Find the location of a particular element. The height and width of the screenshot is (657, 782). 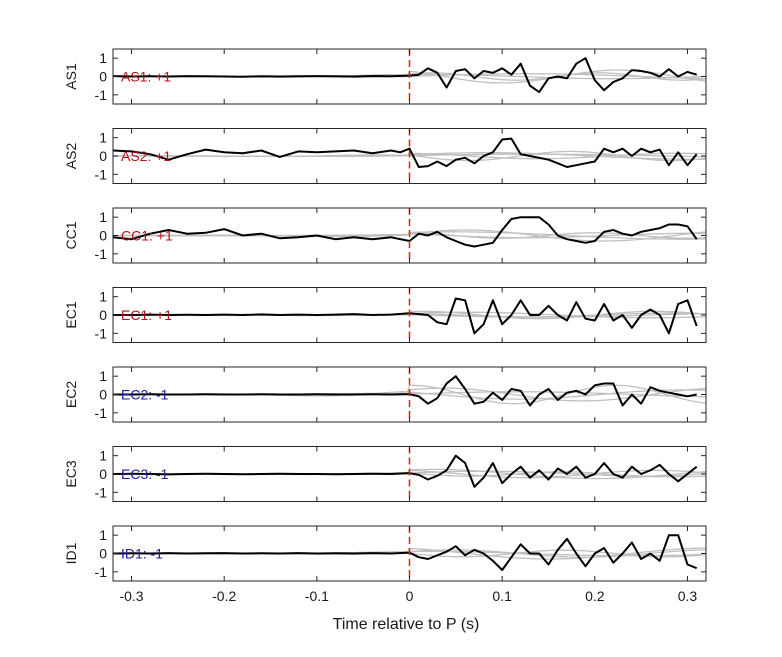

x-tick-label: 0.3 is located at coordinates (688, 596).